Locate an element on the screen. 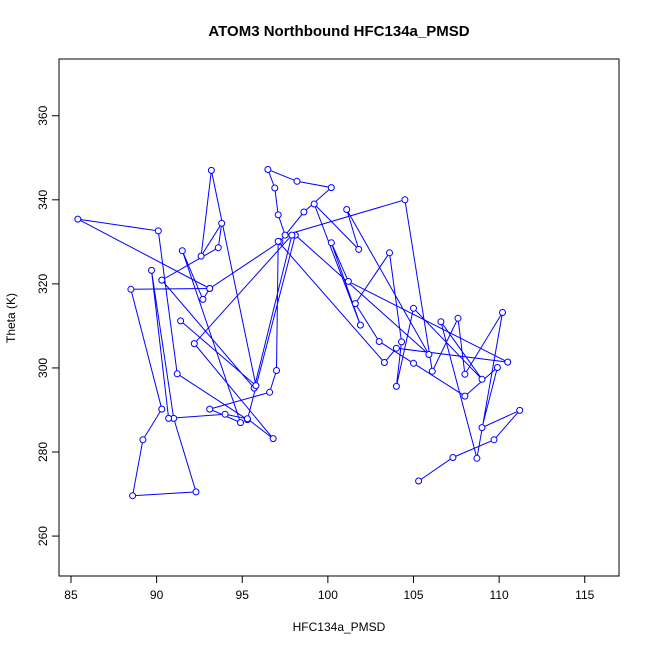 The image size is (650, 650). x-axis: 85 90 95 100 105 110 115 is located at coordinates (329, 588).